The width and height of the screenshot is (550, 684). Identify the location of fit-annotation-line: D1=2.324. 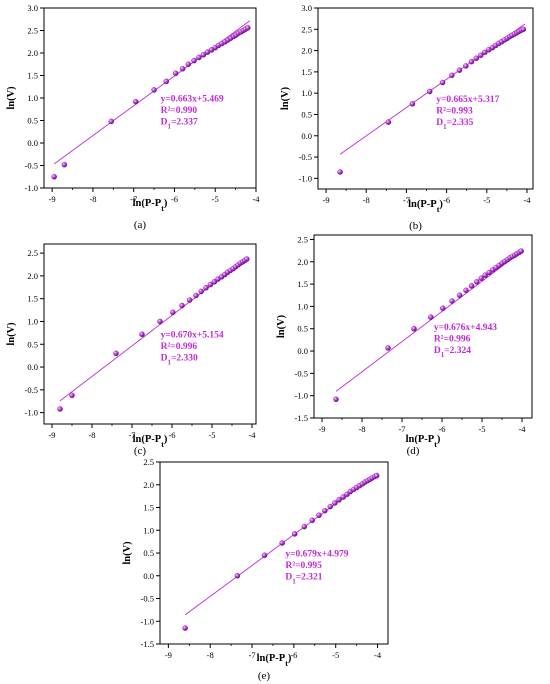
(452, 352).